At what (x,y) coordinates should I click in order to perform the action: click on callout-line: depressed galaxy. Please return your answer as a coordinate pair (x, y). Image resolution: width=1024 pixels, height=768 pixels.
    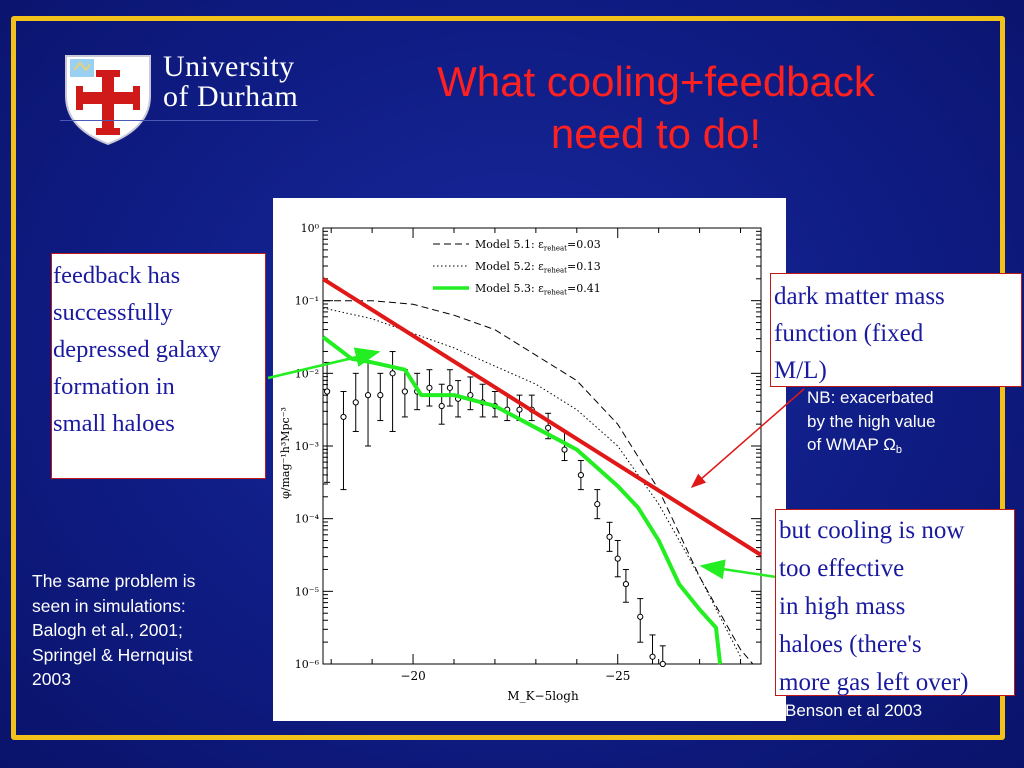
    Looking at the image, I should click on (137, 349).